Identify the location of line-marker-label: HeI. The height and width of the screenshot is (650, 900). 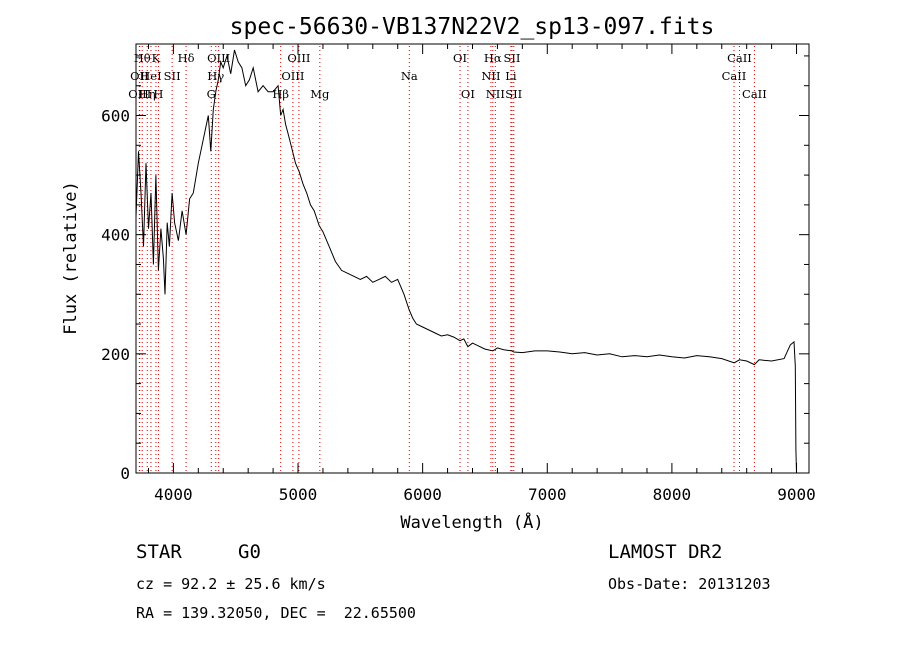
(150, 76).